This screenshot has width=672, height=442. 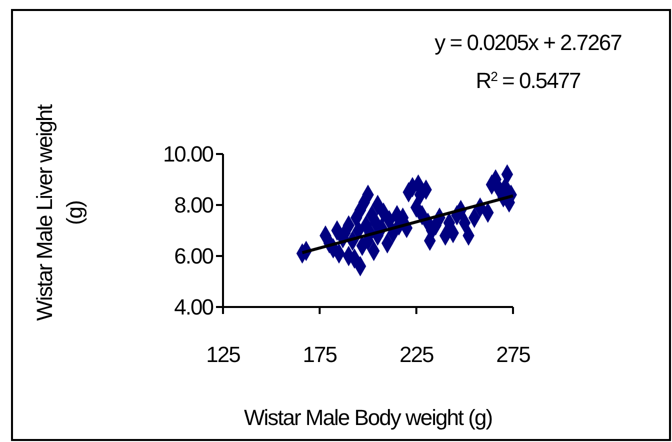 What do you see at coordinates (528, 42) in the screenshot?
I see `text: y = 0.0205x + 2.7267` at bounding box center [528, 42].